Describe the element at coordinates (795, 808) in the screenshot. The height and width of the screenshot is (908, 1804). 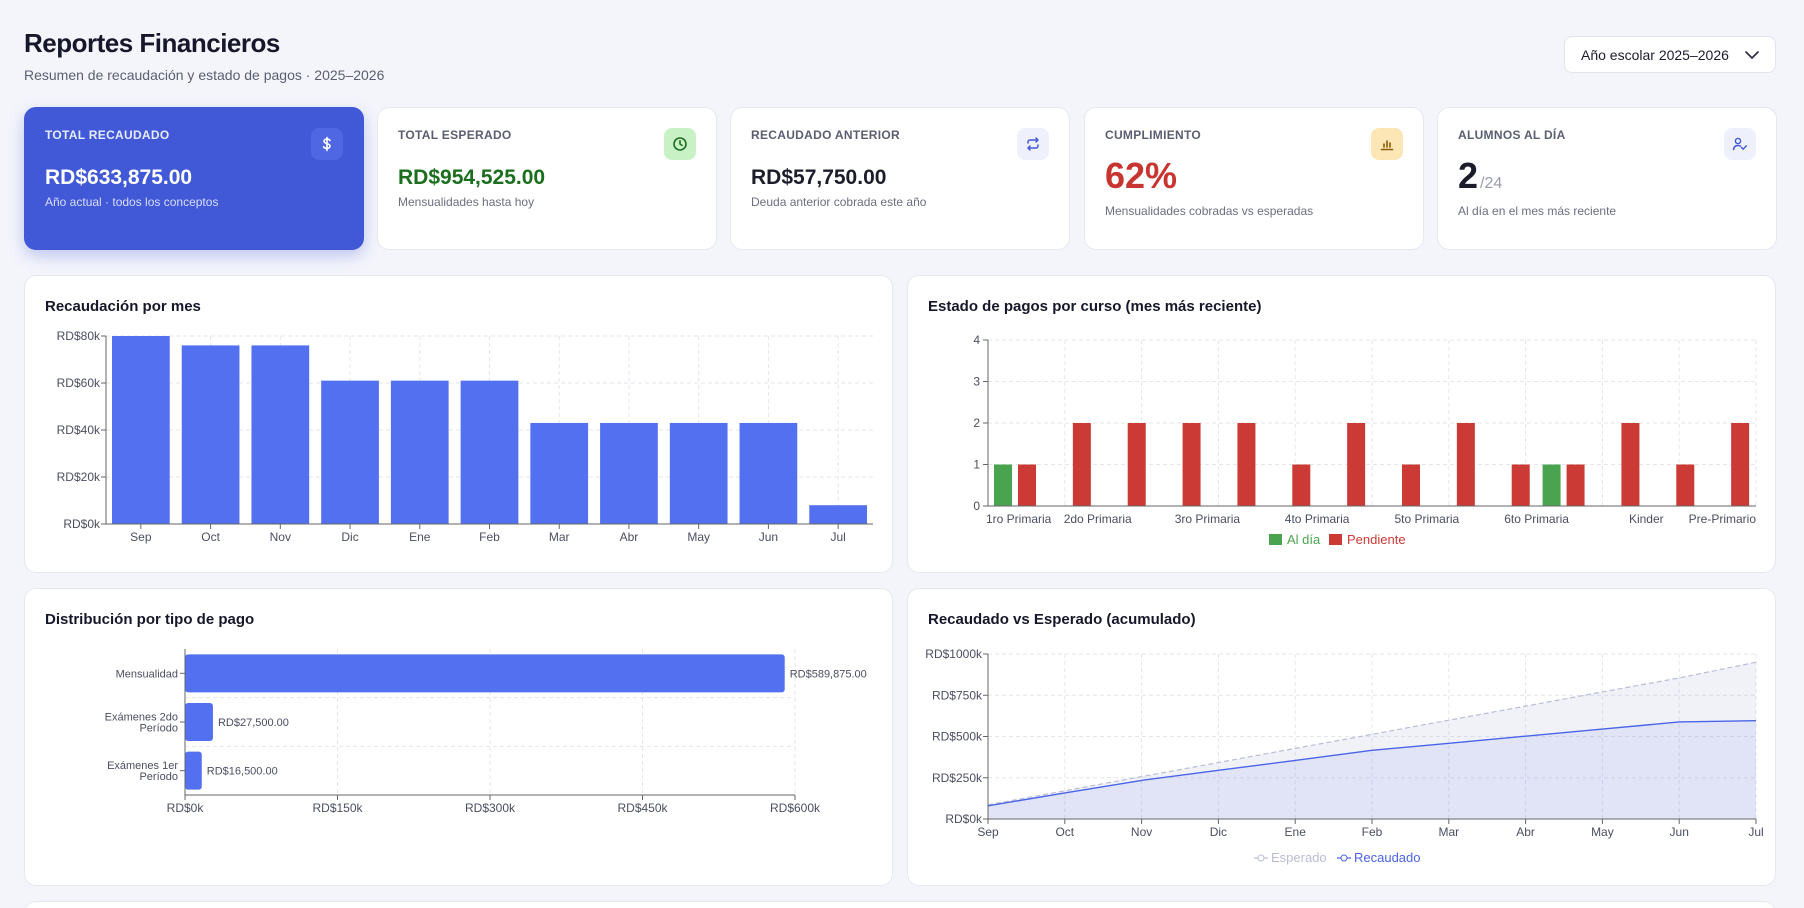
I see `x-tick-label: RD$600k` at that location.